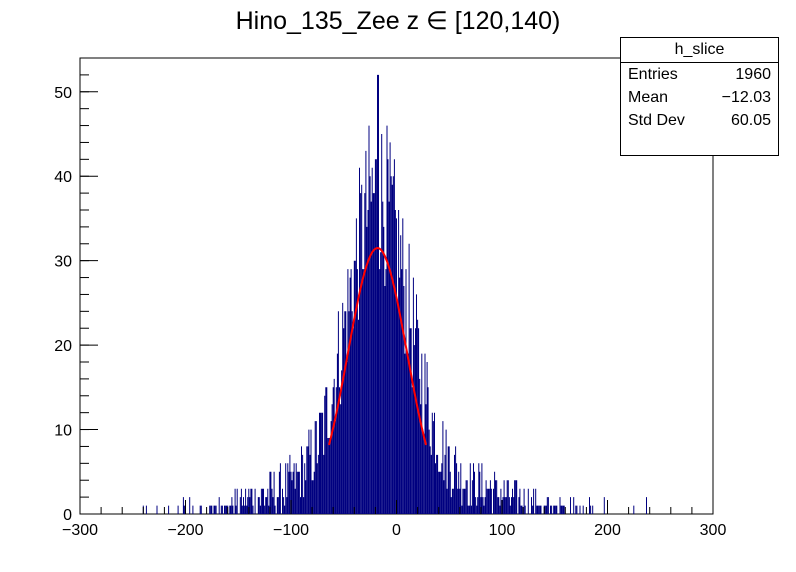 The height and width of the screenshot is (572, 796). Describe the element at coordinates (653, 74) in the screenshot. I see `stats-label: Entries` at that location.